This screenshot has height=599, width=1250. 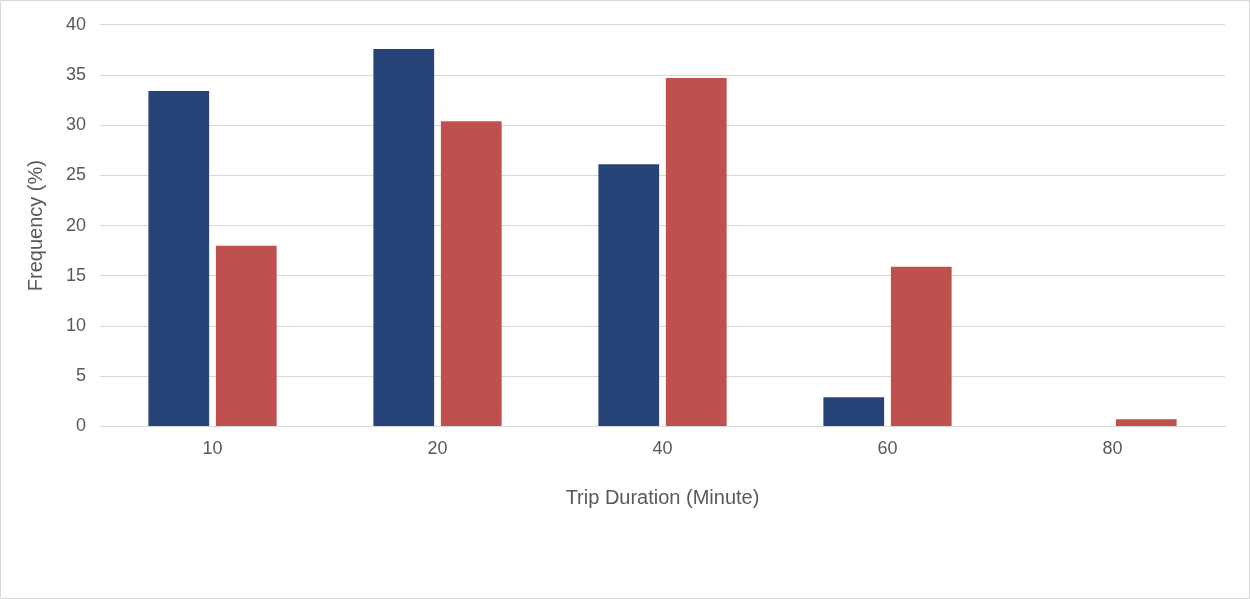 I want to click on y-tick-label: 35, so click(x=76, y=73).